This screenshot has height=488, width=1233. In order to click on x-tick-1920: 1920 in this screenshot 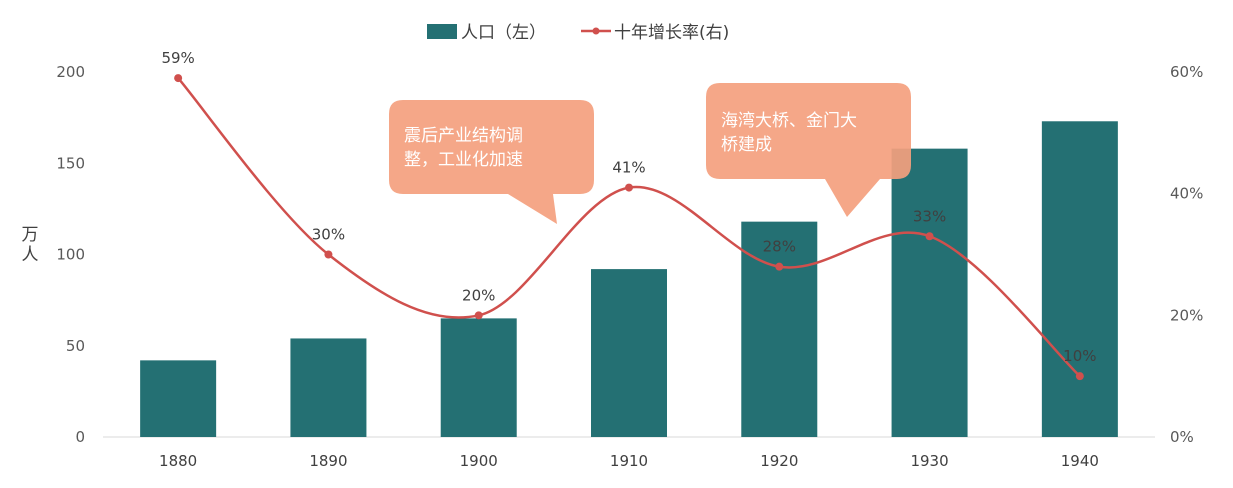, I will do `click(779, 461)`.